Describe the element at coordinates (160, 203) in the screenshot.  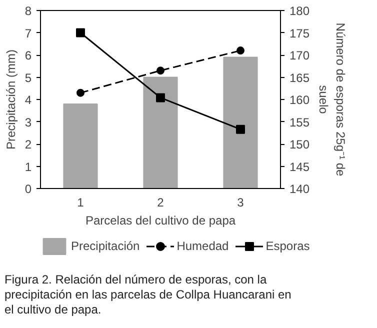
I see `x-tick-label: 2` at that location.